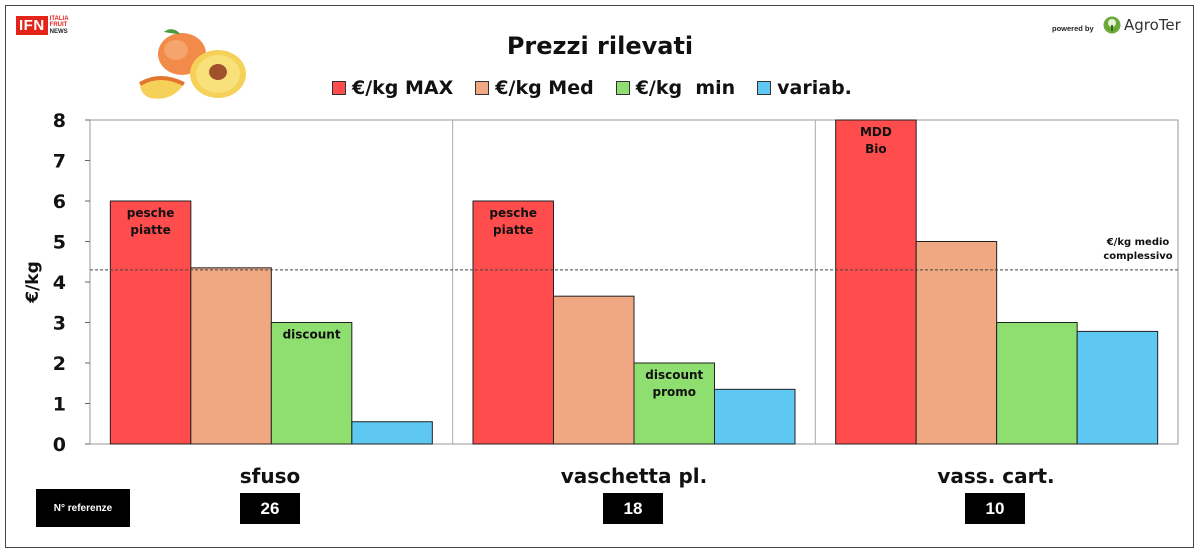  What do you see at coordinates (622, 88) in the screenshot?
I see `legend-swatch-min` at bounding box center [622, 88].